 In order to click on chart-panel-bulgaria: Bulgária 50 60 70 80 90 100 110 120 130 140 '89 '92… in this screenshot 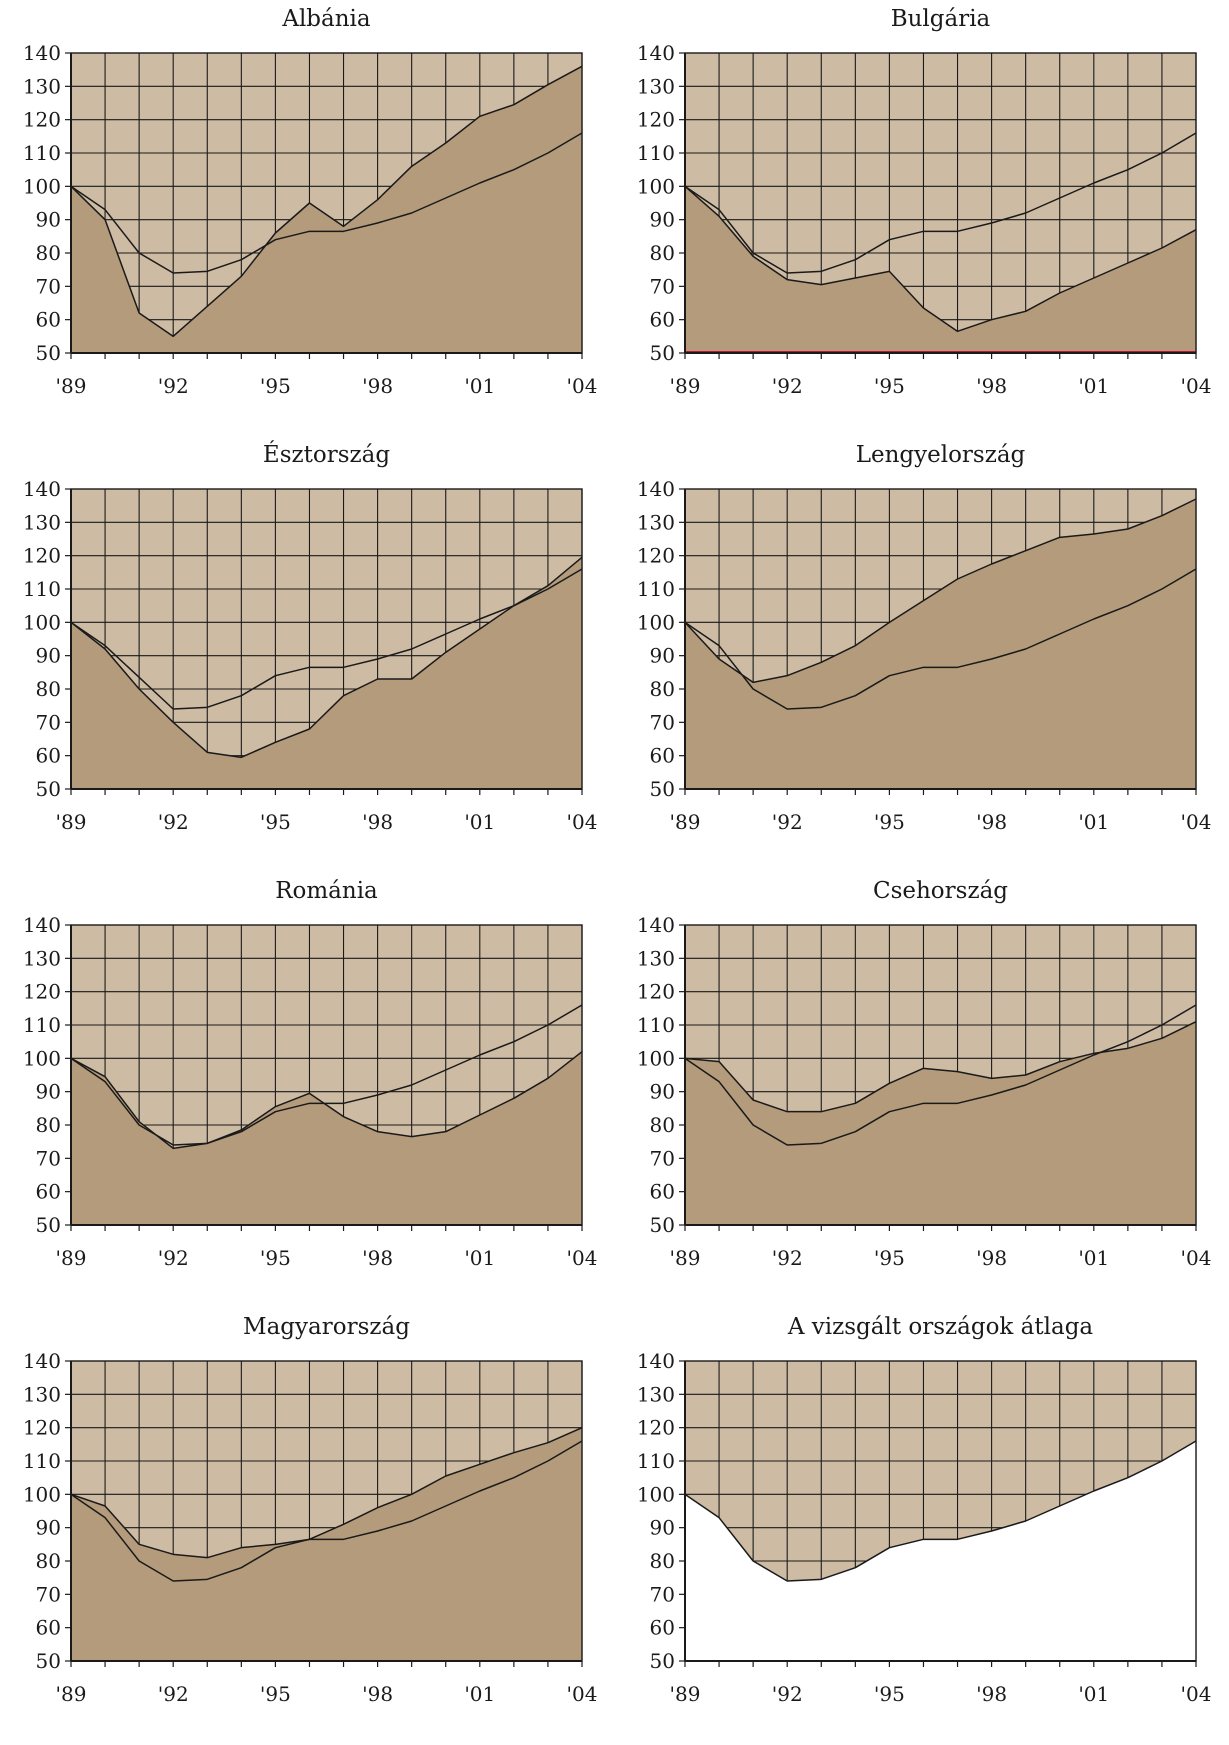, I will do `click(921, 218)`.